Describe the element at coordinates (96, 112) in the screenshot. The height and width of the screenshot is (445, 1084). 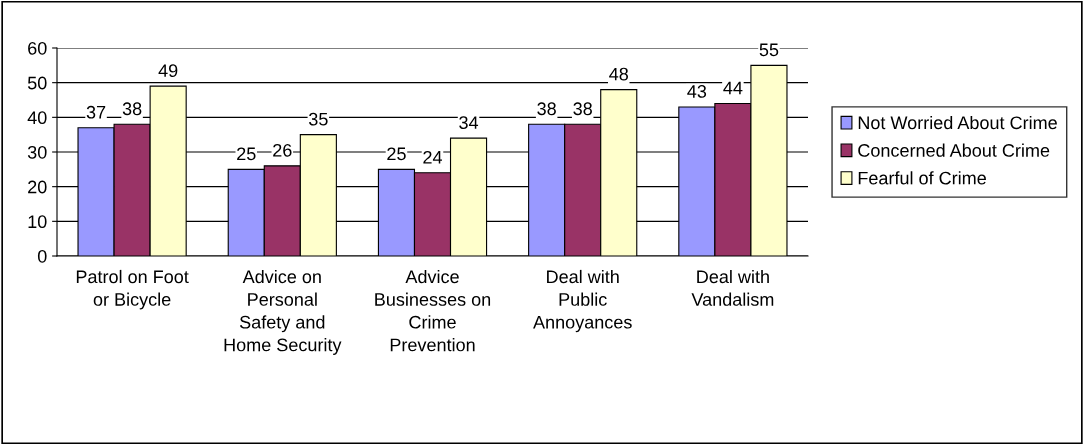
I see `data-label: 37` at that location.